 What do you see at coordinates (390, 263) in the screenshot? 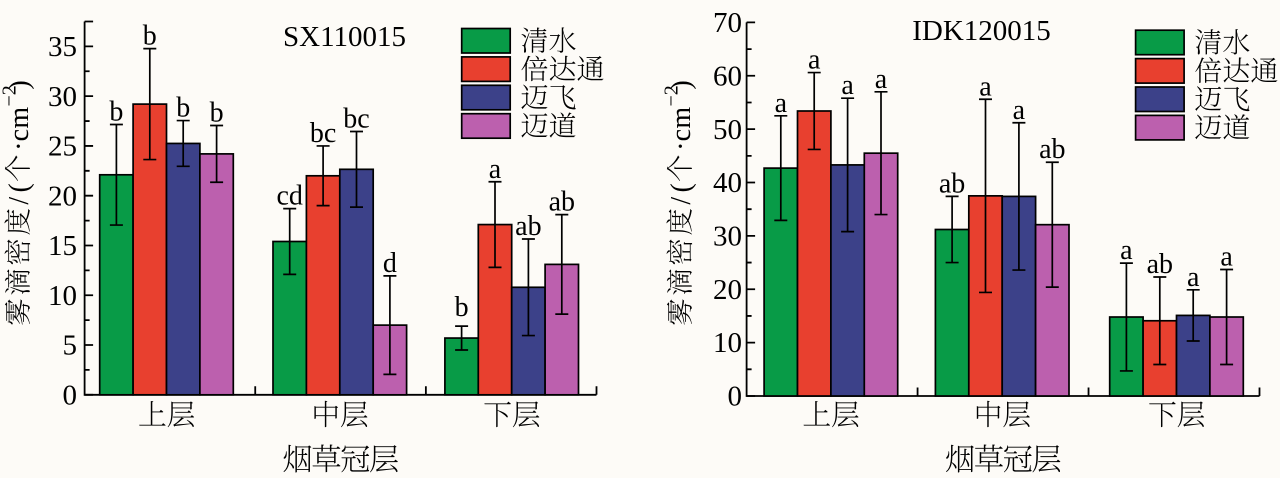
I see `svg-text: d` at bounding box center [390, 263].